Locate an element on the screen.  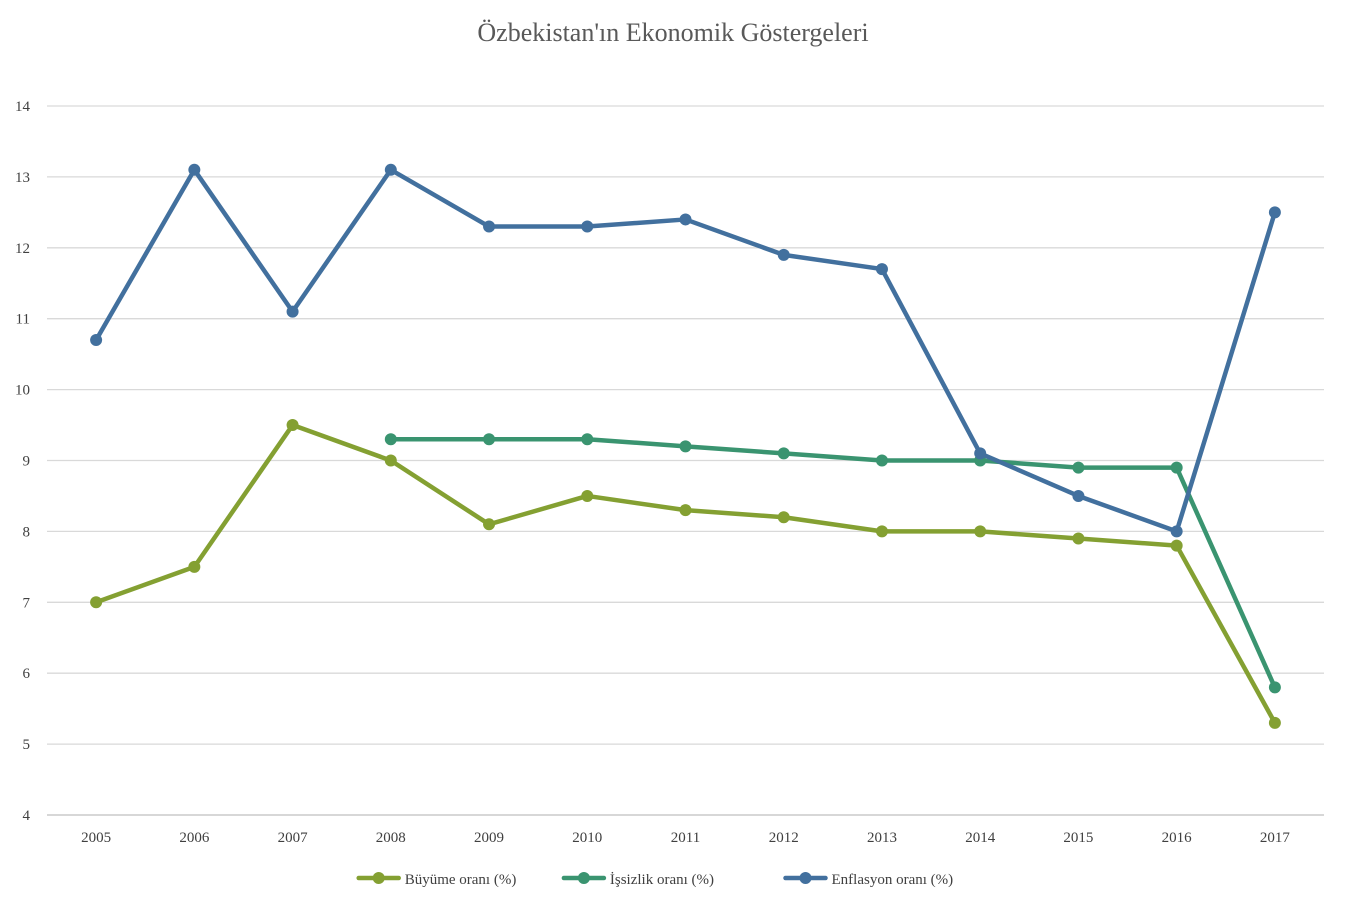
y-tick-label: 7 is located at coordinates (27, 603).